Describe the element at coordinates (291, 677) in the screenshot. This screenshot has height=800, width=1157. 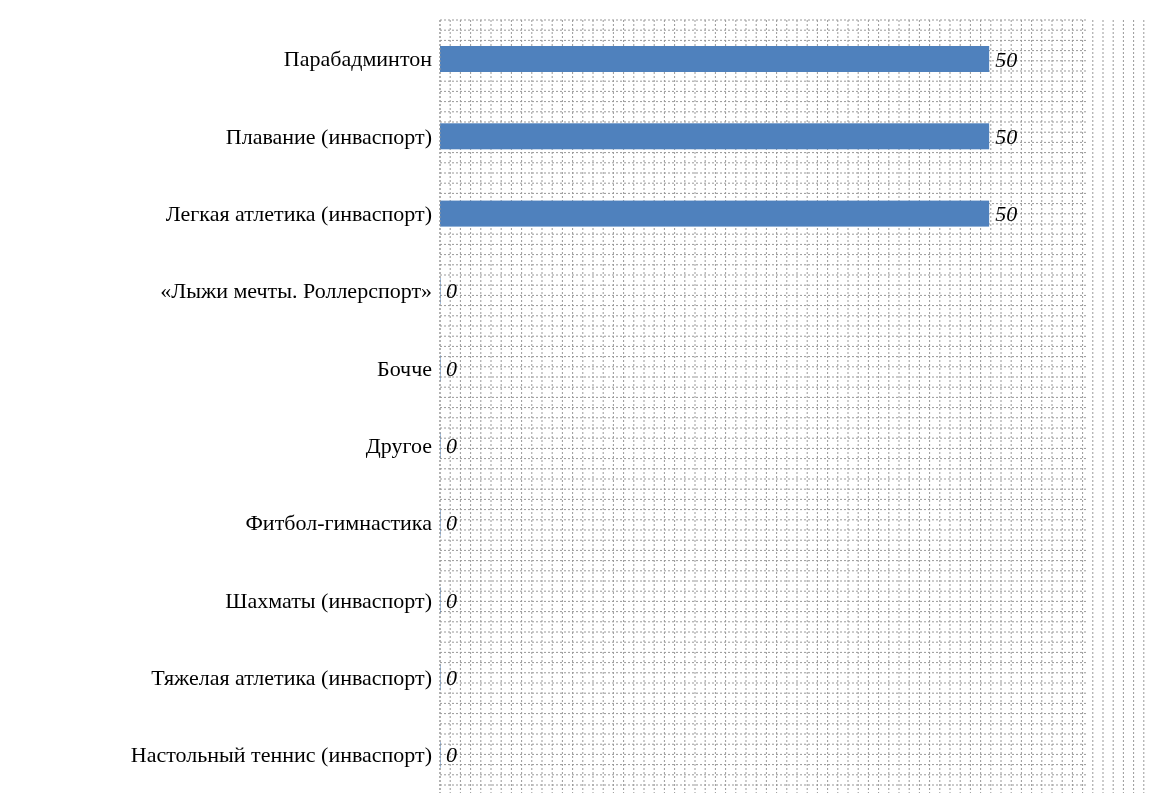
I see `y-tick-label: Тяжелая атлетика (инваспорт)` at that location.